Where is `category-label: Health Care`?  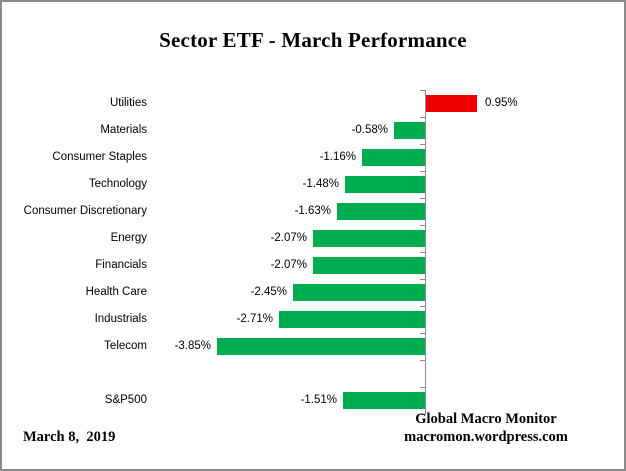
category-label: Health Care is located at coordinates (116, 292).